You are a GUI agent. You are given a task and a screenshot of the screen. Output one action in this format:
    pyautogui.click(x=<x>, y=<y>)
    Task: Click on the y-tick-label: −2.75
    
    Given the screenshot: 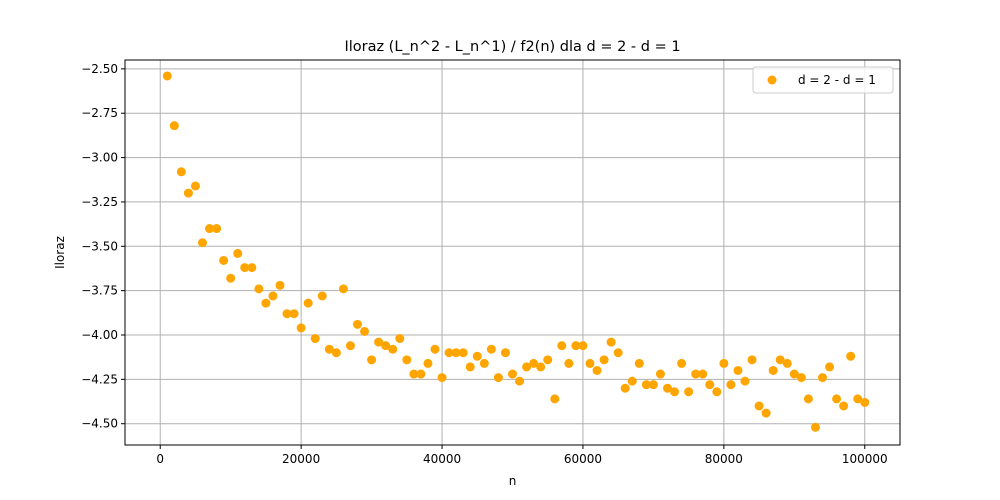 What is the action you would take?
    pyautogui.click(x=99, y=113)
    